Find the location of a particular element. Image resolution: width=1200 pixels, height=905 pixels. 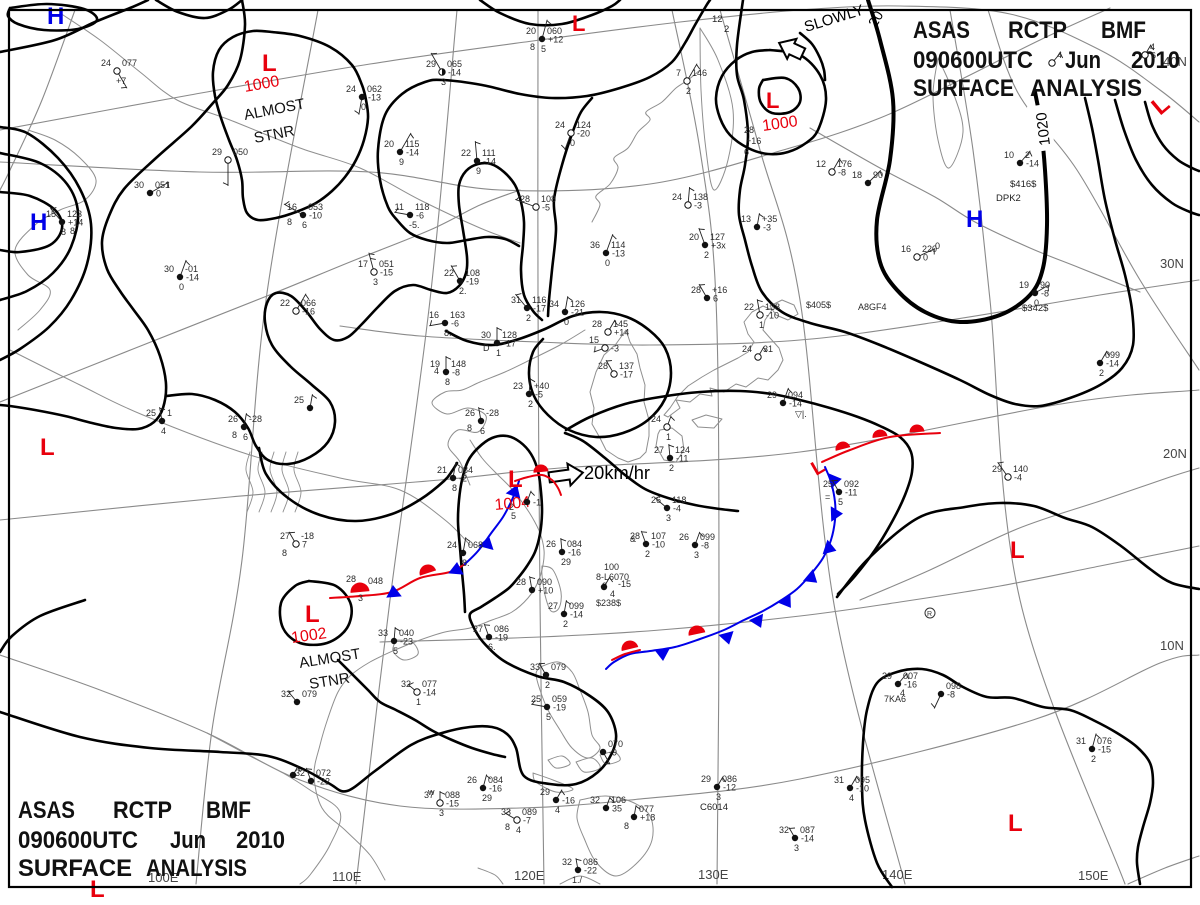

svg-text: 90 is located at coordinates (878, 175).